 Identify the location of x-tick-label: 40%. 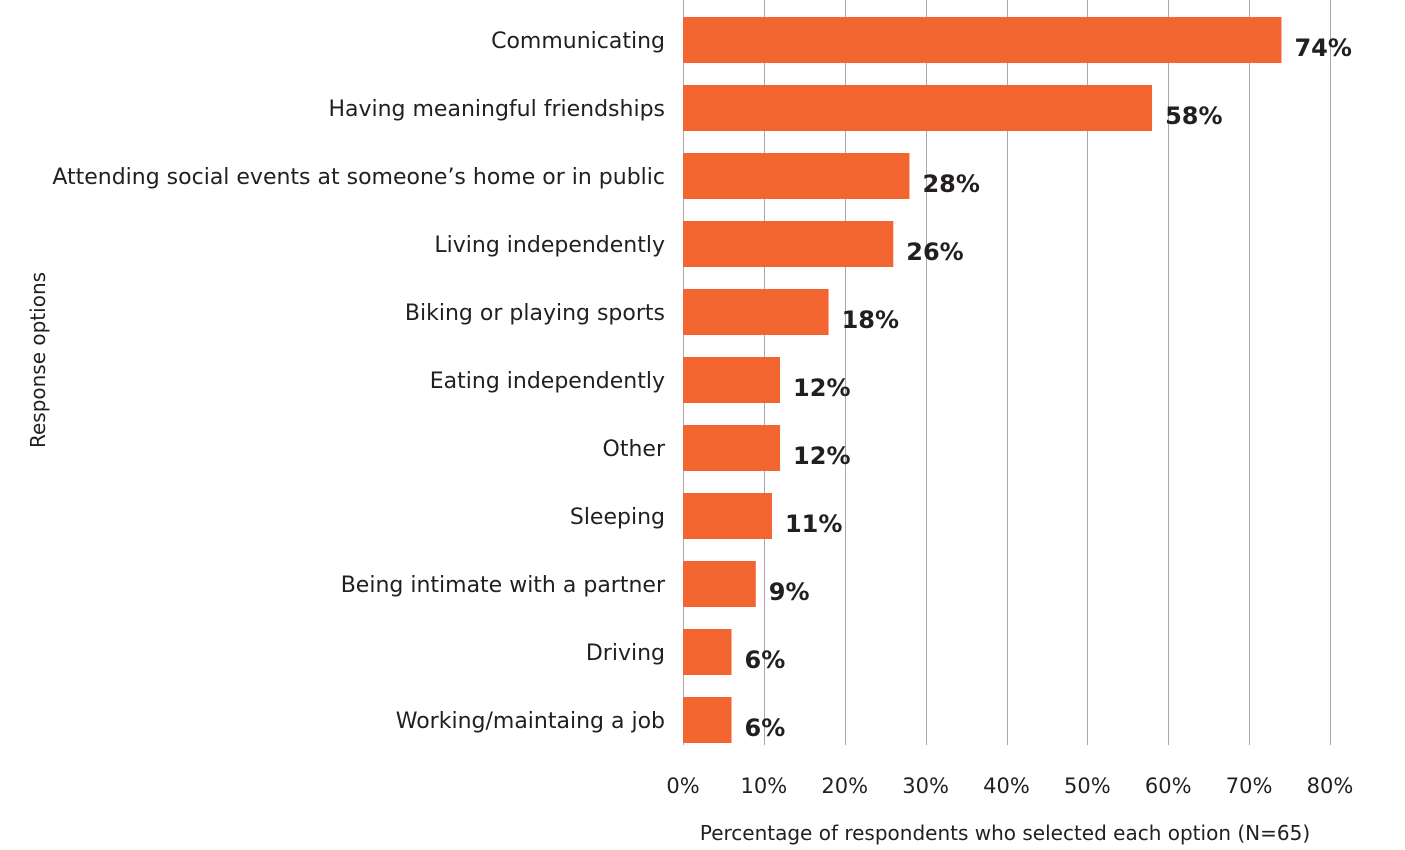
(1006, 786).